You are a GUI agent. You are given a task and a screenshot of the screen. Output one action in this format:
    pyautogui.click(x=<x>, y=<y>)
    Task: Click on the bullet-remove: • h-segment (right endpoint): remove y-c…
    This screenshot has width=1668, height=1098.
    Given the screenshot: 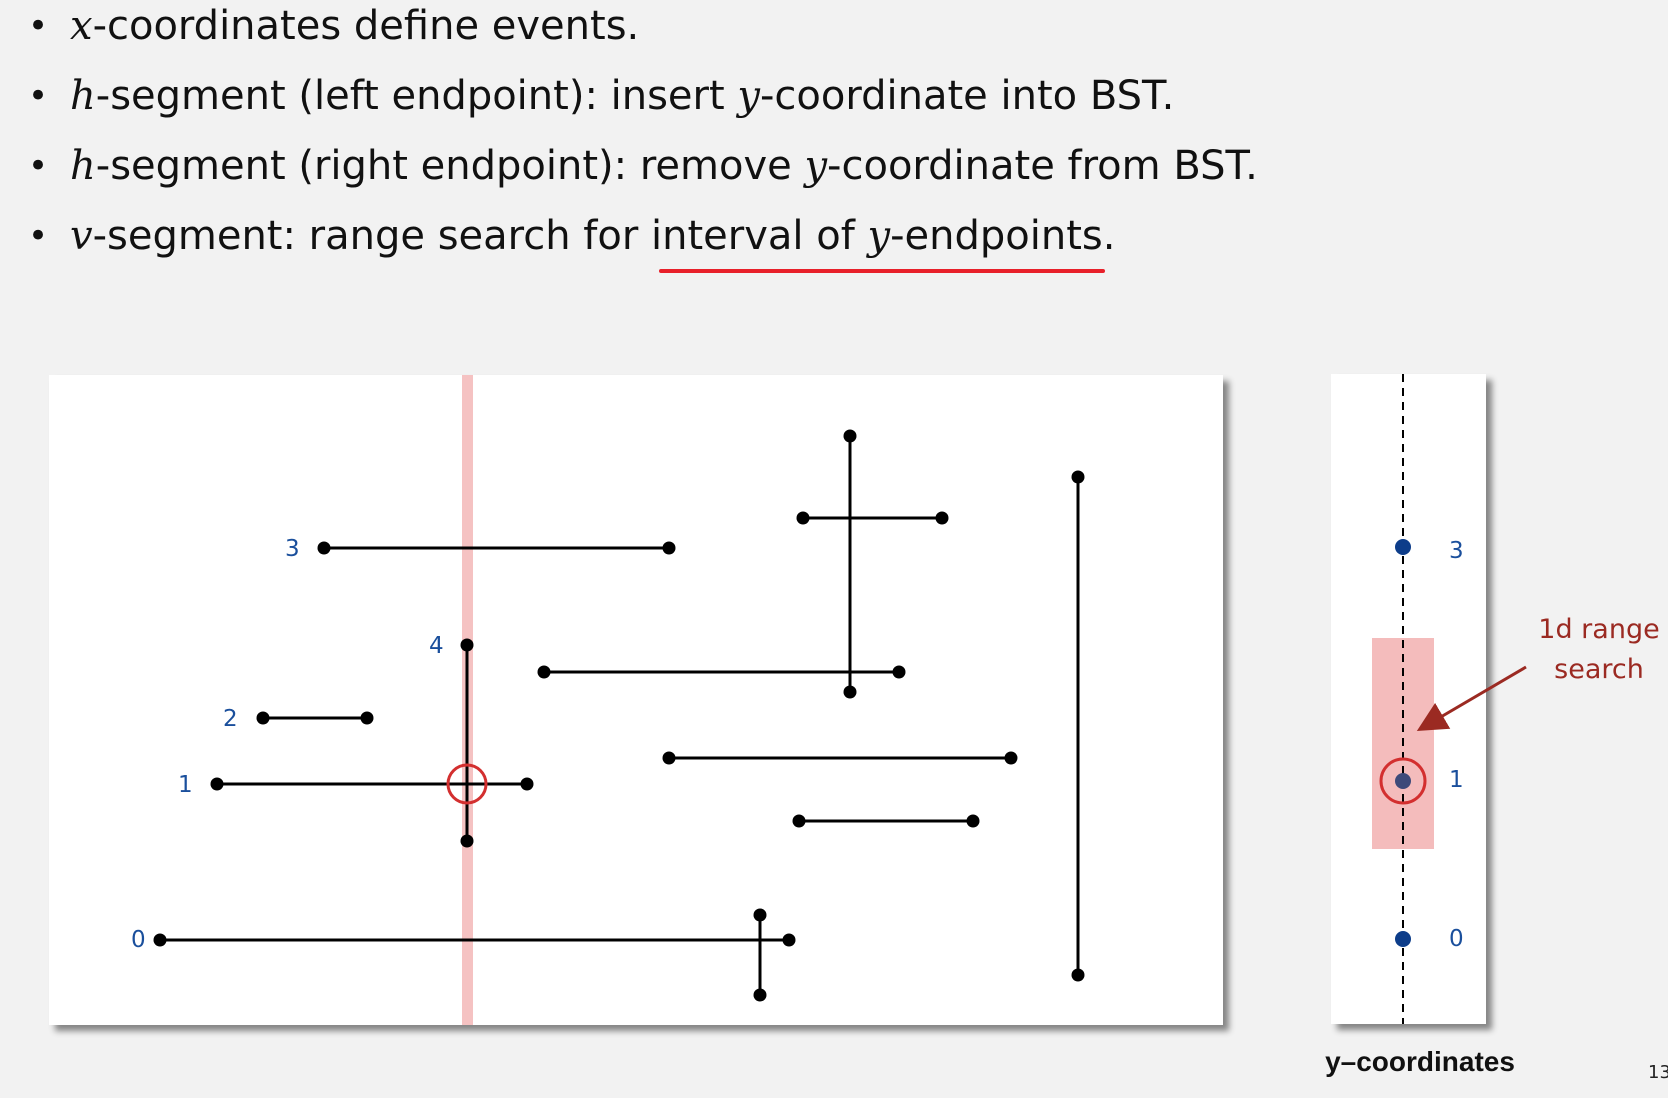 What is the action you would take?
    pyautogui.click(x=643, y=175)
    